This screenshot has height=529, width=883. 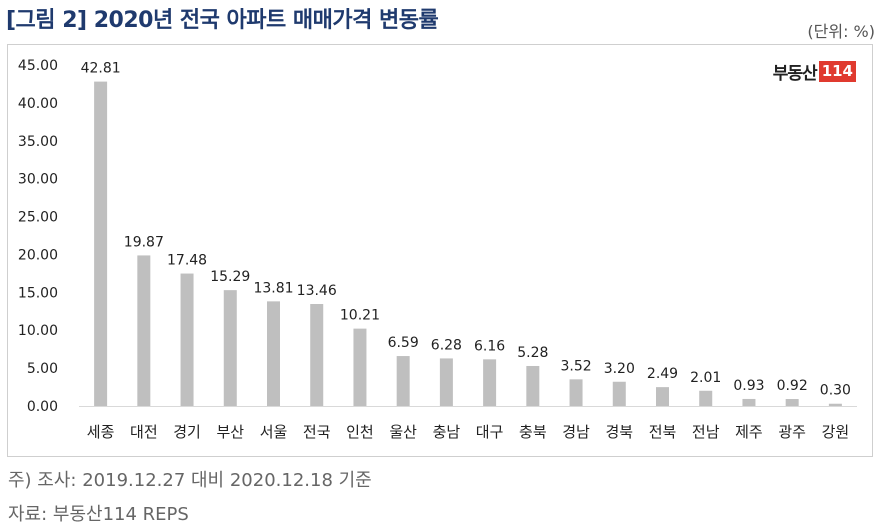 What do you see at coordinates (98, 514) in the screenshot?
I see `source-note: 자료: 부동산114 REPS` at bounding box center [98, 514].